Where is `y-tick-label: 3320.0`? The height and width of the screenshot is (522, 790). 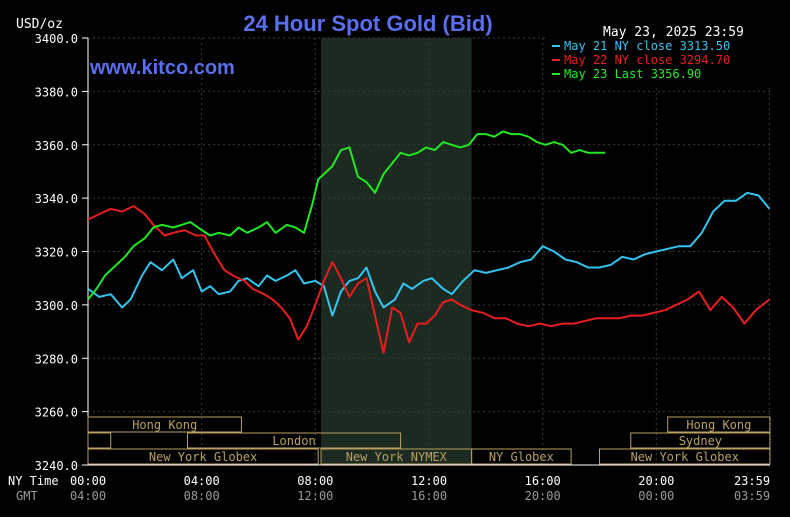
y-tick-label: 3320.0 is located at coordinates (56, 253).